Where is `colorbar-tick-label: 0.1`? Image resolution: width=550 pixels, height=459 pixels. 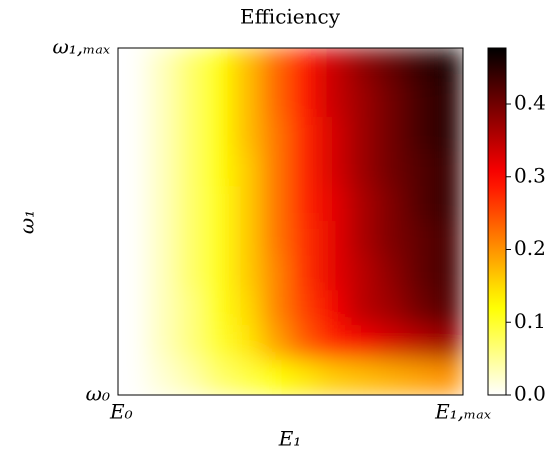
colorbar-tick-label: 0.1 is located at coordinates (530, 321).